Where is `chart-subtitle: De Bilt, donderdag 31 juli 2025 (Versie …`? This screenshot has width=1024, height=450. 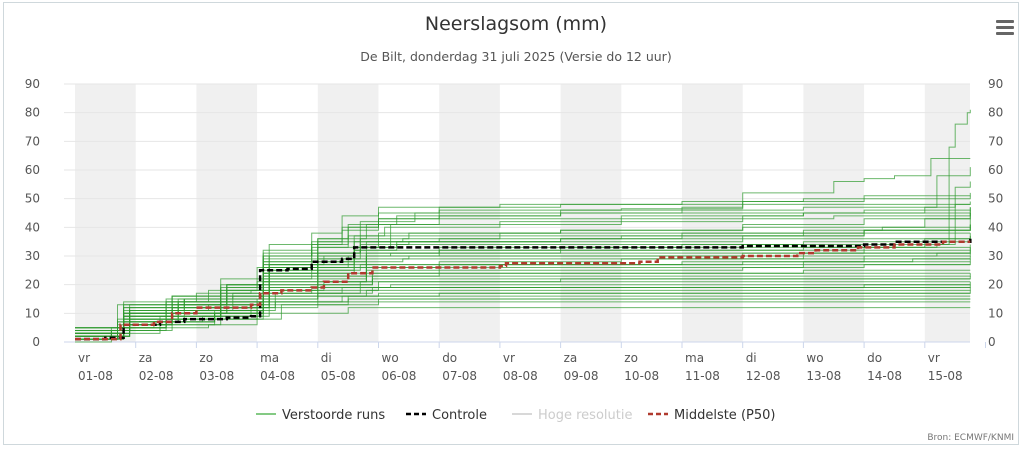
chart-subtitle: De Bilt, donderdag 31 juli 2025 (Versie … is located at coordinates (515, 56).